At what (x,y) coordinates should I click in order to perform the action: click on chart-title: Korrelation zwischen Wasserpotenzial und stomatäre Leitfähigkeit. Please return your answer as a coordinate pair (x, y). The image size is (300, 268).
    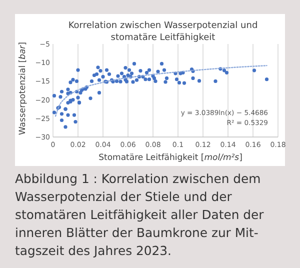
    Looking at the image, I should click on (163, 32).